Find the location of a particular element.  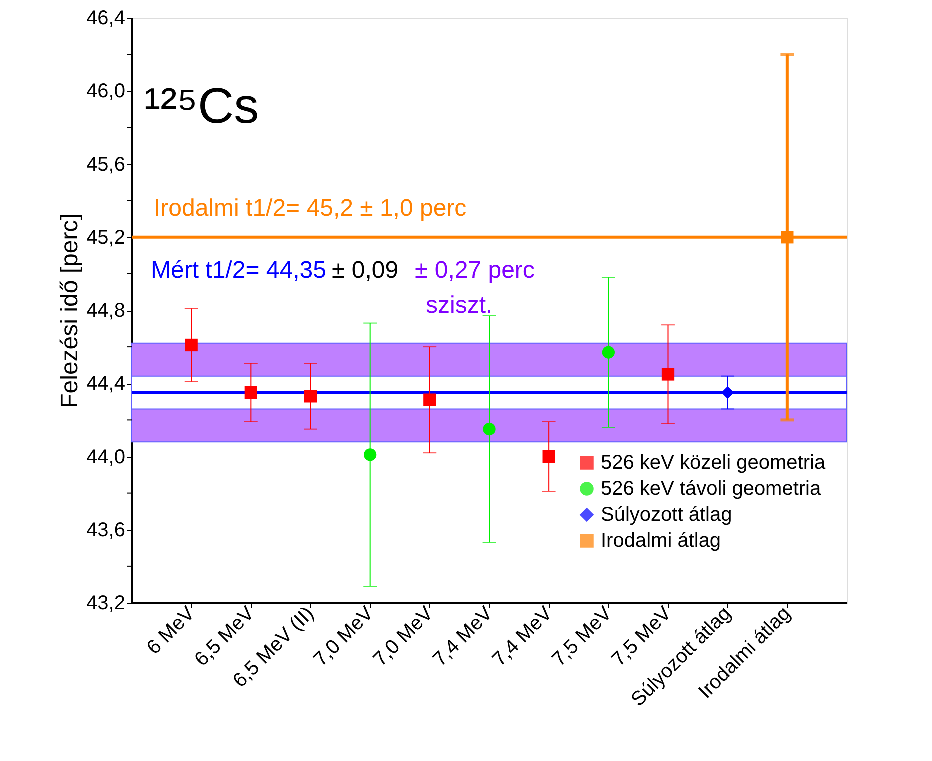

y-tick-label: 44,4 is located at coordinates (106, 384).